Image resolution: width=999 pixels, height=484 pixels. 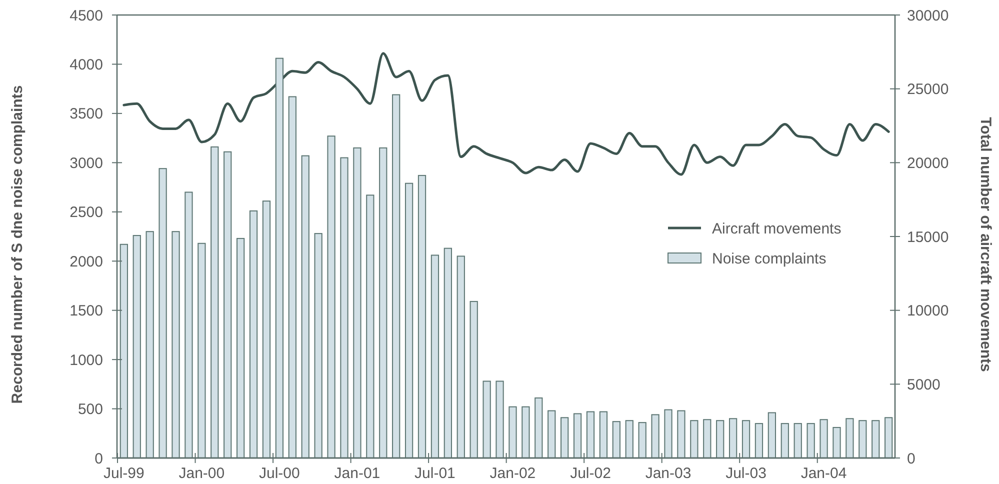 What do you see at coordinates (86, 261) in the screenshot?
I see `y-tick-label: 2000` at bounding box center [86, 261].